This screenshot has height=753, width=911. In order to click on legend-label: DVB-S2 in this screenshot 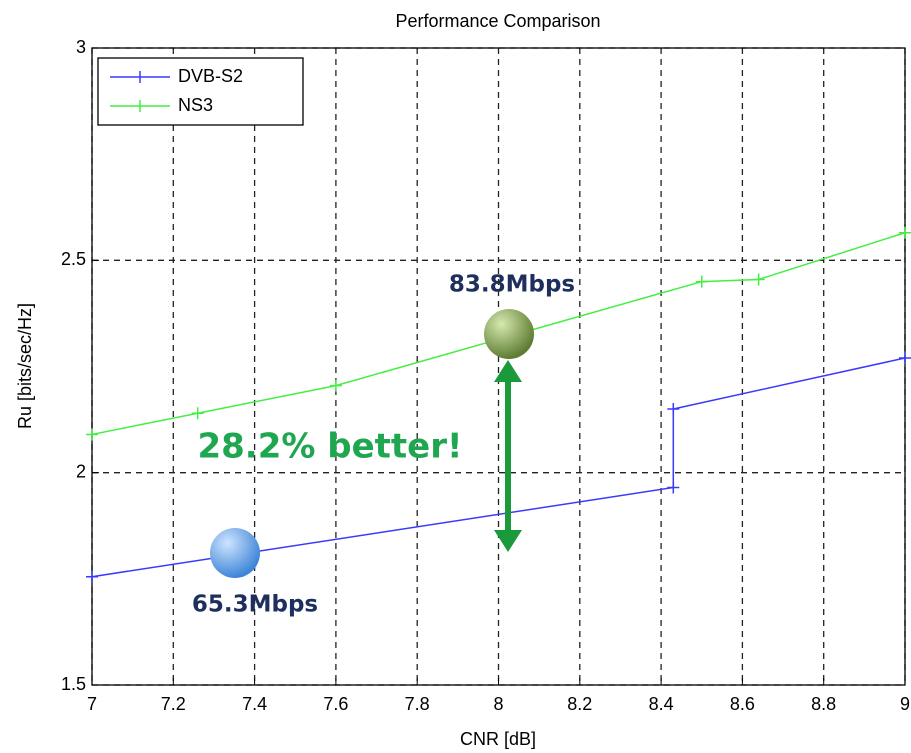, I will do `click(210, 76)`.